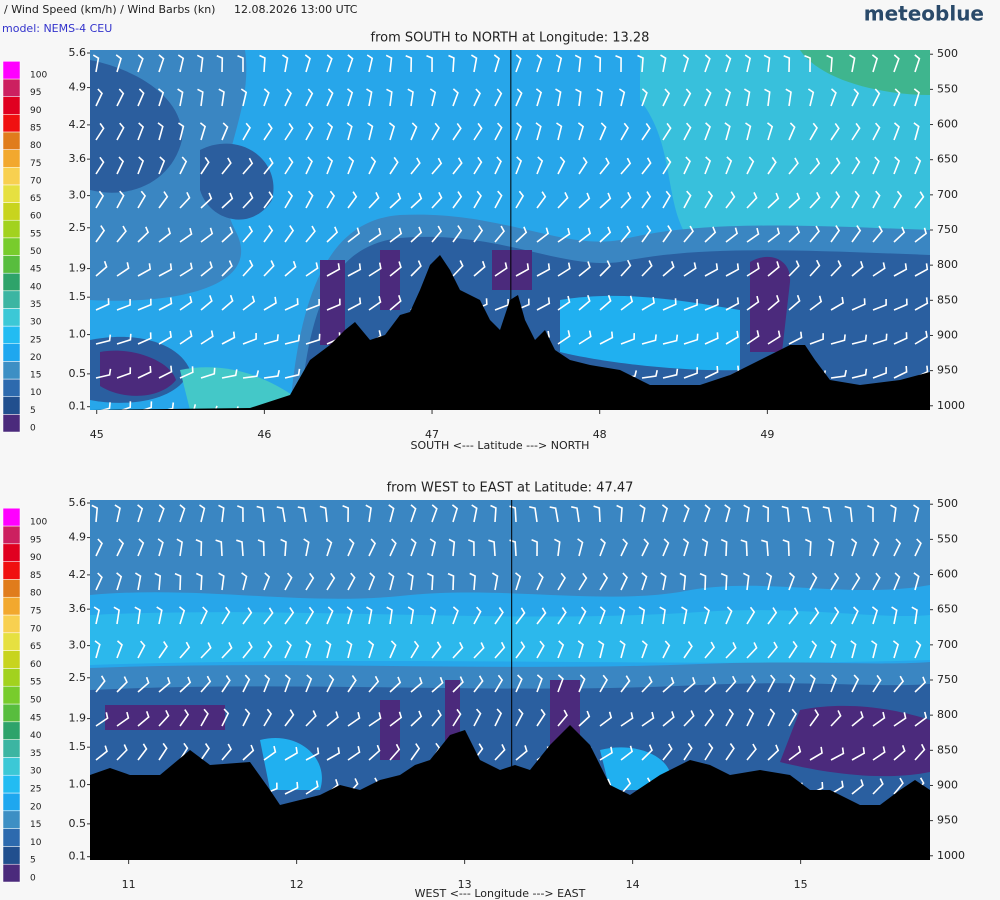 The width and height of the screenshot is (1000, 900). What do you see at coordinates (35, 790) in the screenshot?
I see `colorbar-label: 25` at bounding box center [35, 790].